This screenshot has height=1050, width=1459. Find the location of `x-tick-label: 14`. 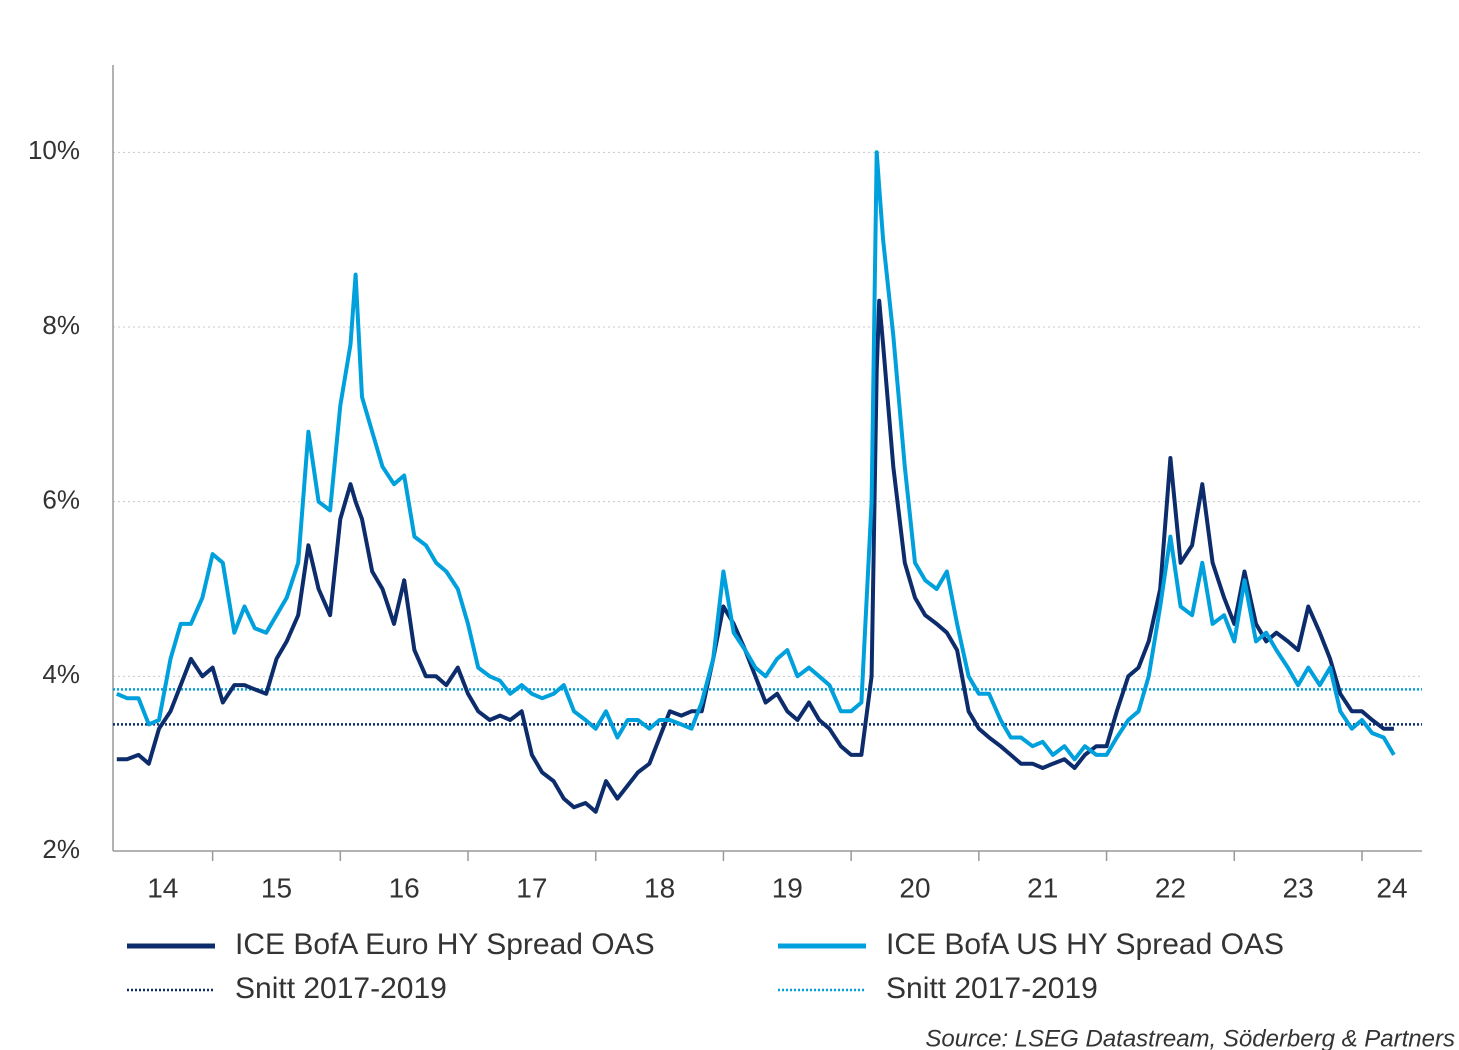

x-tick-label: 14 is located at coordinates (162, 887).